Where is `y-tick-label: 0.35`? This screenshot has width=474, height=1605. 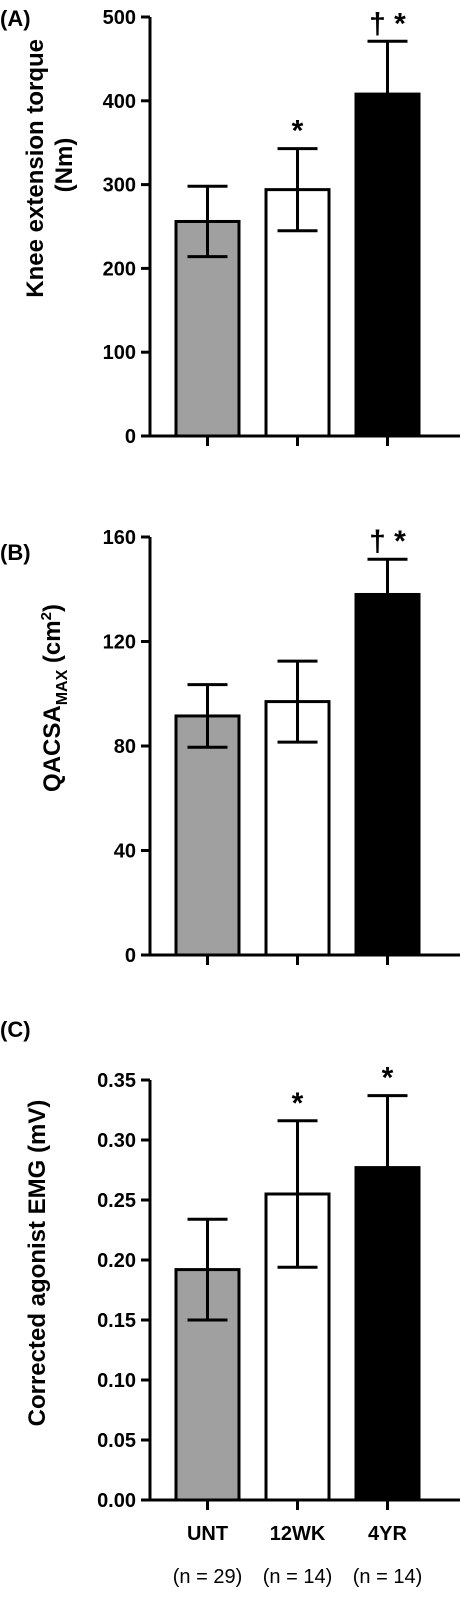 y-tick-label: 0.35 is located at coordinates (116, 1081).